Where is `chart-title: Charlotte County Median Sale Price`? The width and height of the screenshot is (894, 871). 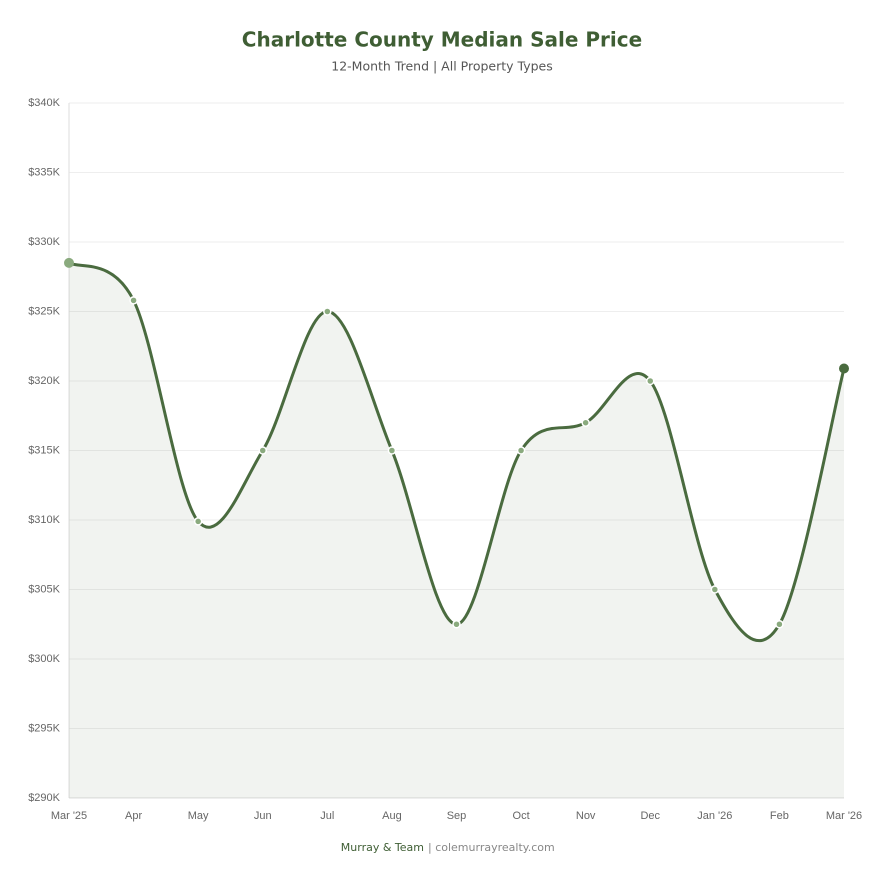 chart-title: Charlotte County Median Sale Price is located at coordinates (442, 40).